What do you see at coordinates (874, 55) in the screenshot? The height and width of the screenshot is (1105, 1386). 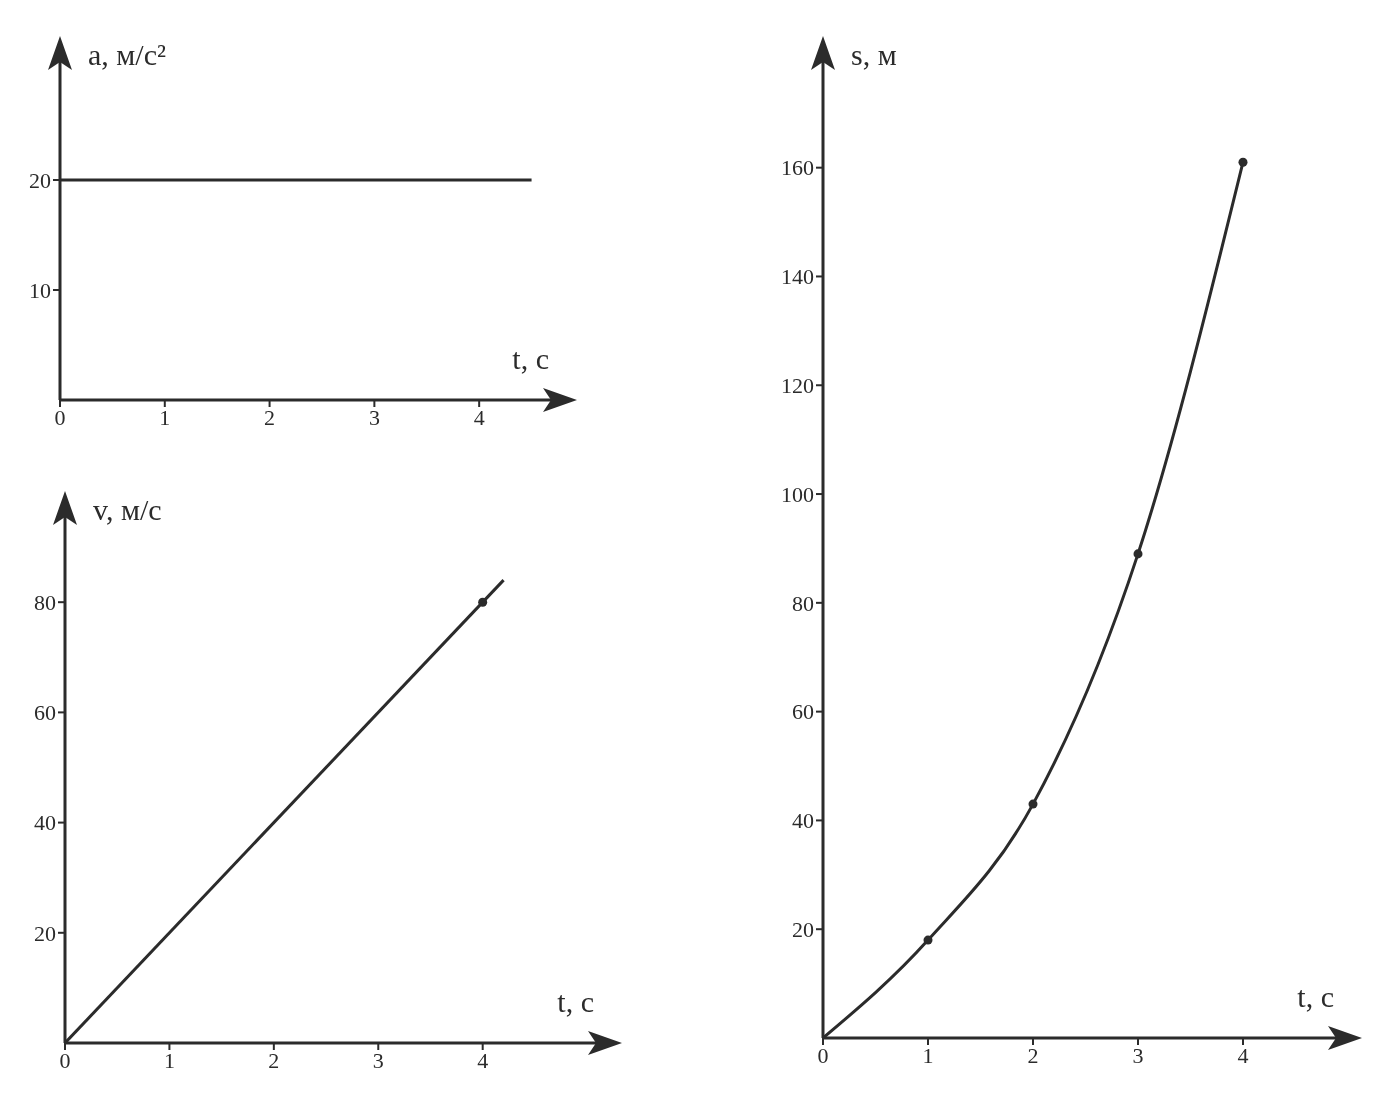 I see `y-axis-title: s, м` at bounding box center [874, 55].